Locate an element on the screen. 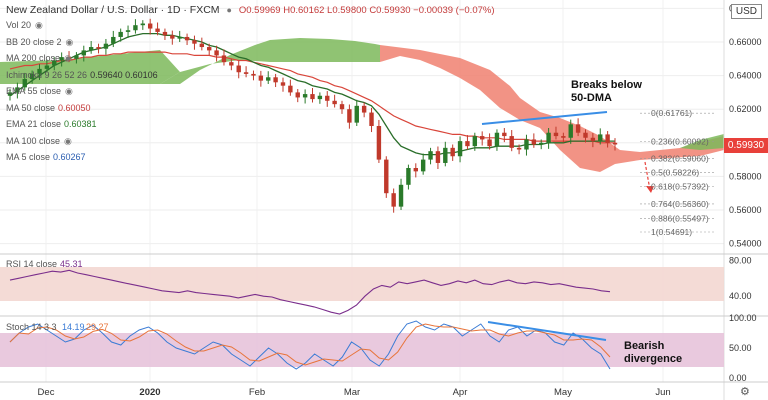 Image resolution: width=768 pixels, height=400 pixels. legend-item: EMA 21 close 0.60381 is located at coordinates (51, 124).